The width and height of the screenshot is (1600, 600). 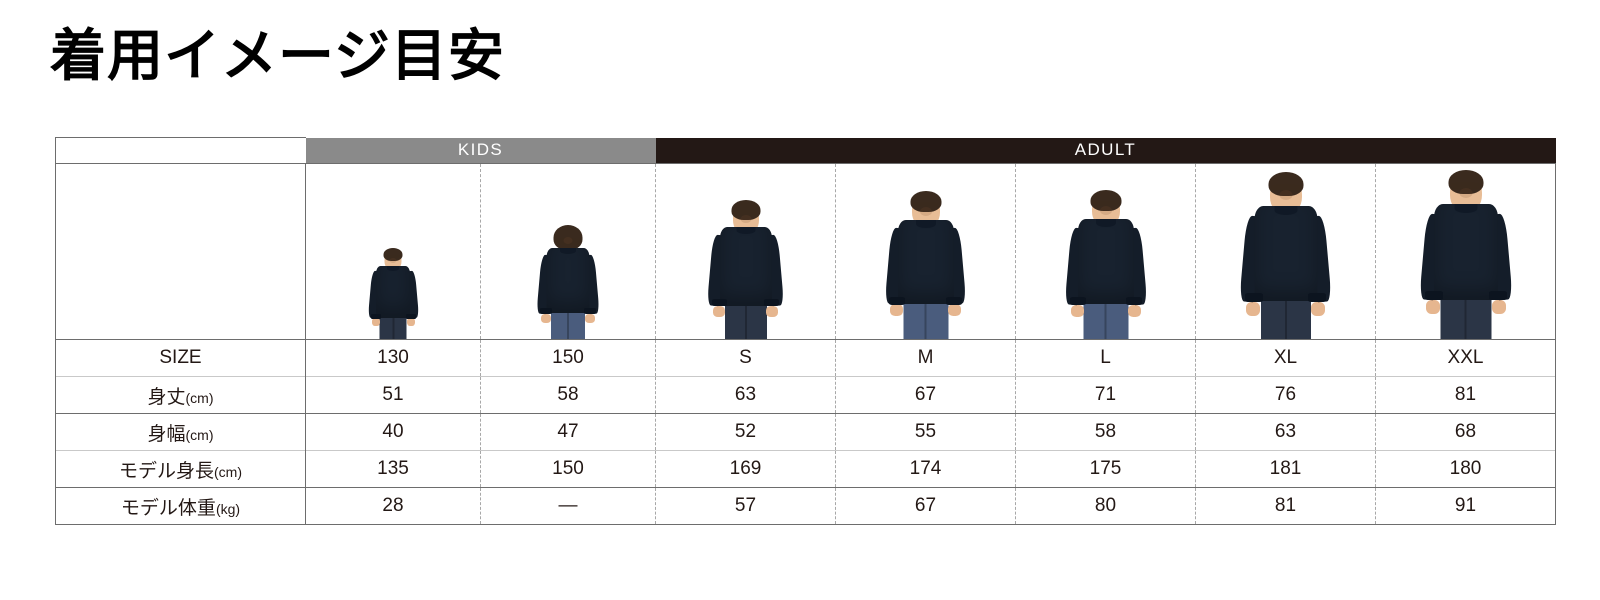 I want to click on cell-body-length-xl: 76, so click(x=1285, y=395).